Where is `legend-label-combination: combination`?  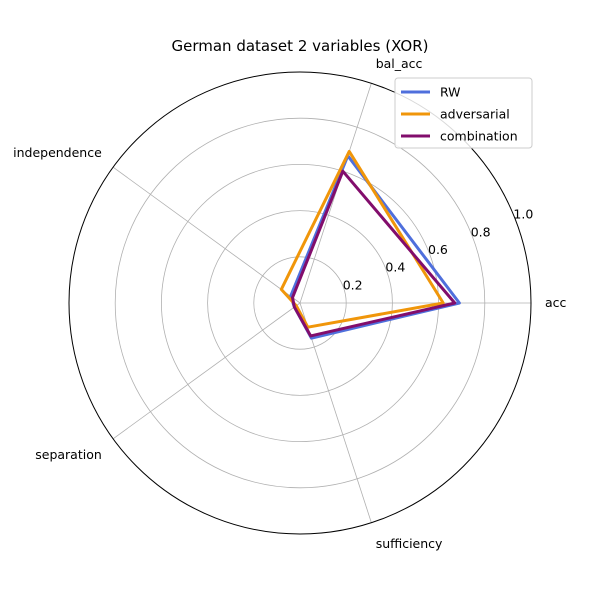
legend-label-combination: combination is located at coordinates (479, 136).